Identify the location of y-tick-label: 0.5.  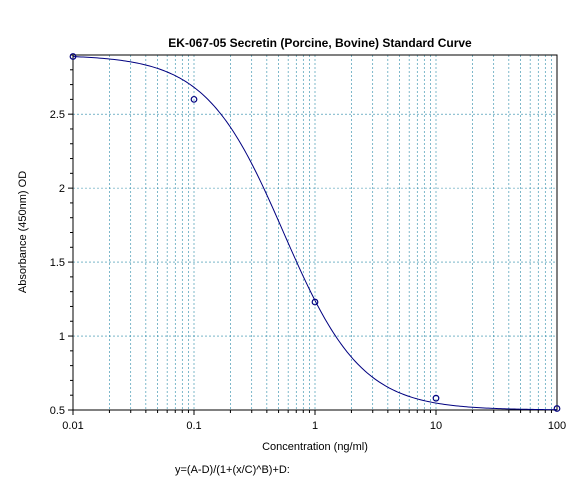
(57, 411).